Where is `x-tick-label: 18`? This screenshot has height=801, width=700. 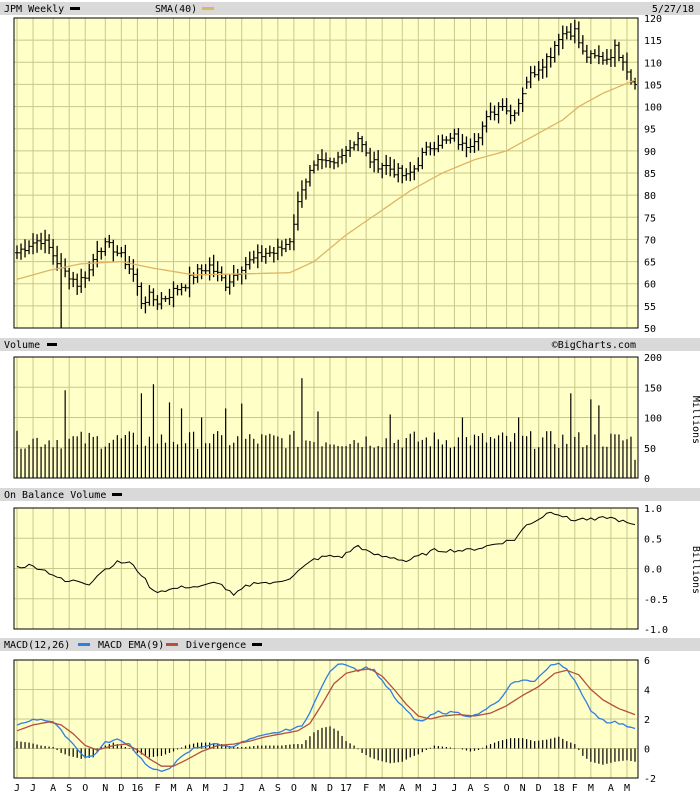
x-tick-label: 18 is located at coordinates (559, 788).